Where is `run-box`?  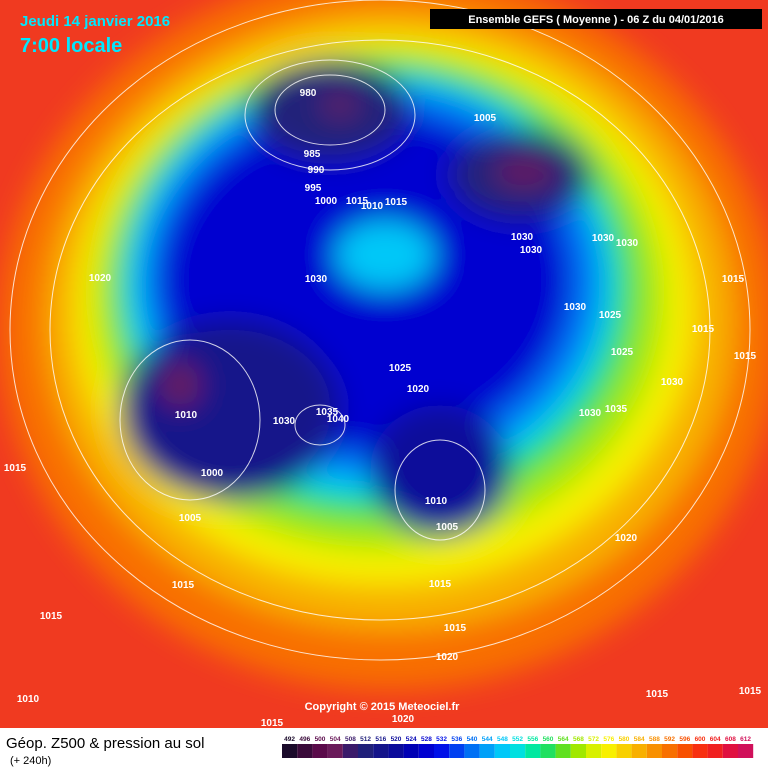
run-box is located at coordinates (596, 19).